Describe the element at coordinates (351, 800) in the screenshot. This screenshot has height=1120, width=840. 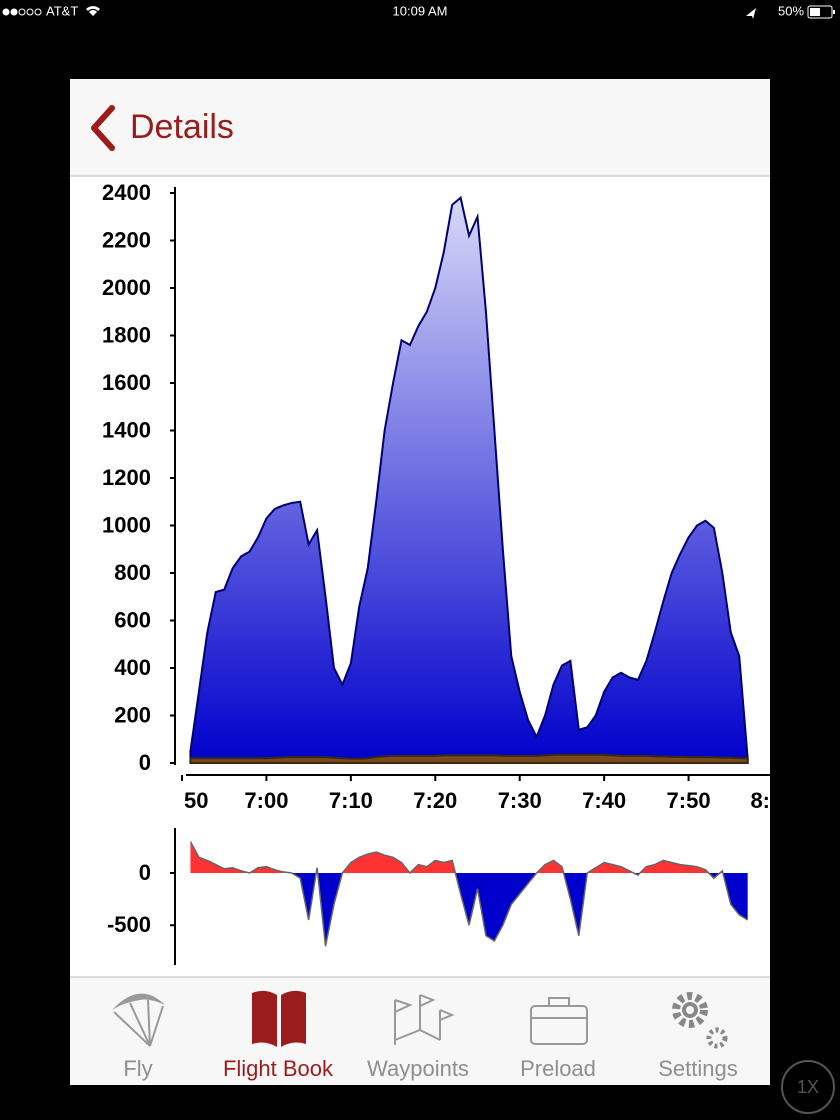
I see `x-tick-label: 7:10` at that location.